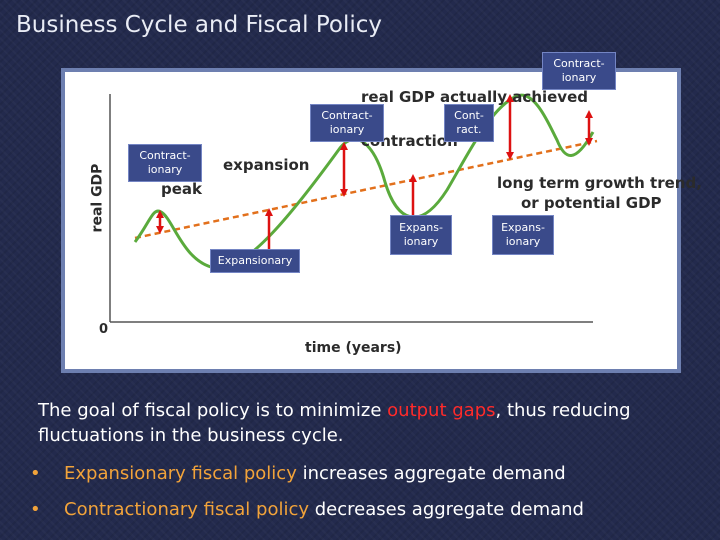 Image resolution: width=720 pixels, height=540 pixels. Describe the element at coordinates (255, 261) in the screenshot. I see `label-expansionary-low: Expansionary` at that location.